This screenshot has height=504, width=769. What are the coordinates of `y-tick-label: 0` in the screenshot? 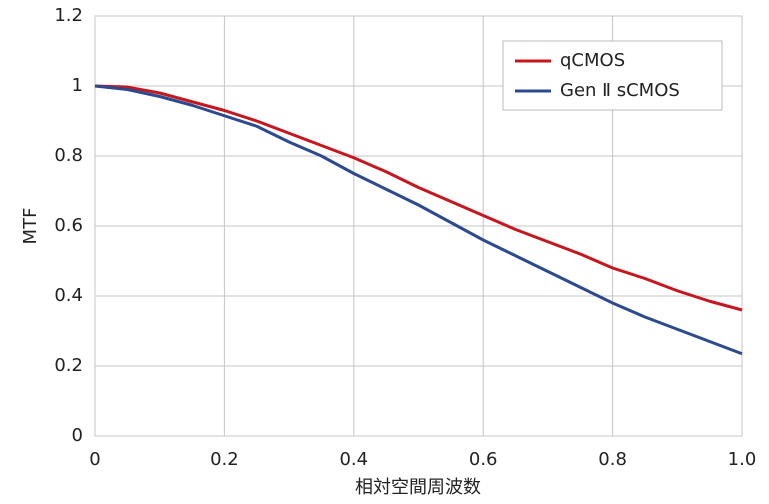 It's located at (77, 435).